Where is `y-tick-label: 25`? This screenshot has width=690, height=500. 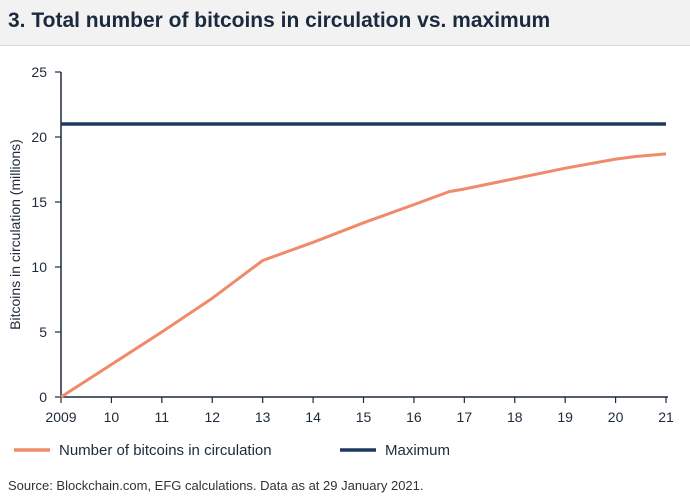
y-tick-label: 25 is located at coordinates (39, 72).